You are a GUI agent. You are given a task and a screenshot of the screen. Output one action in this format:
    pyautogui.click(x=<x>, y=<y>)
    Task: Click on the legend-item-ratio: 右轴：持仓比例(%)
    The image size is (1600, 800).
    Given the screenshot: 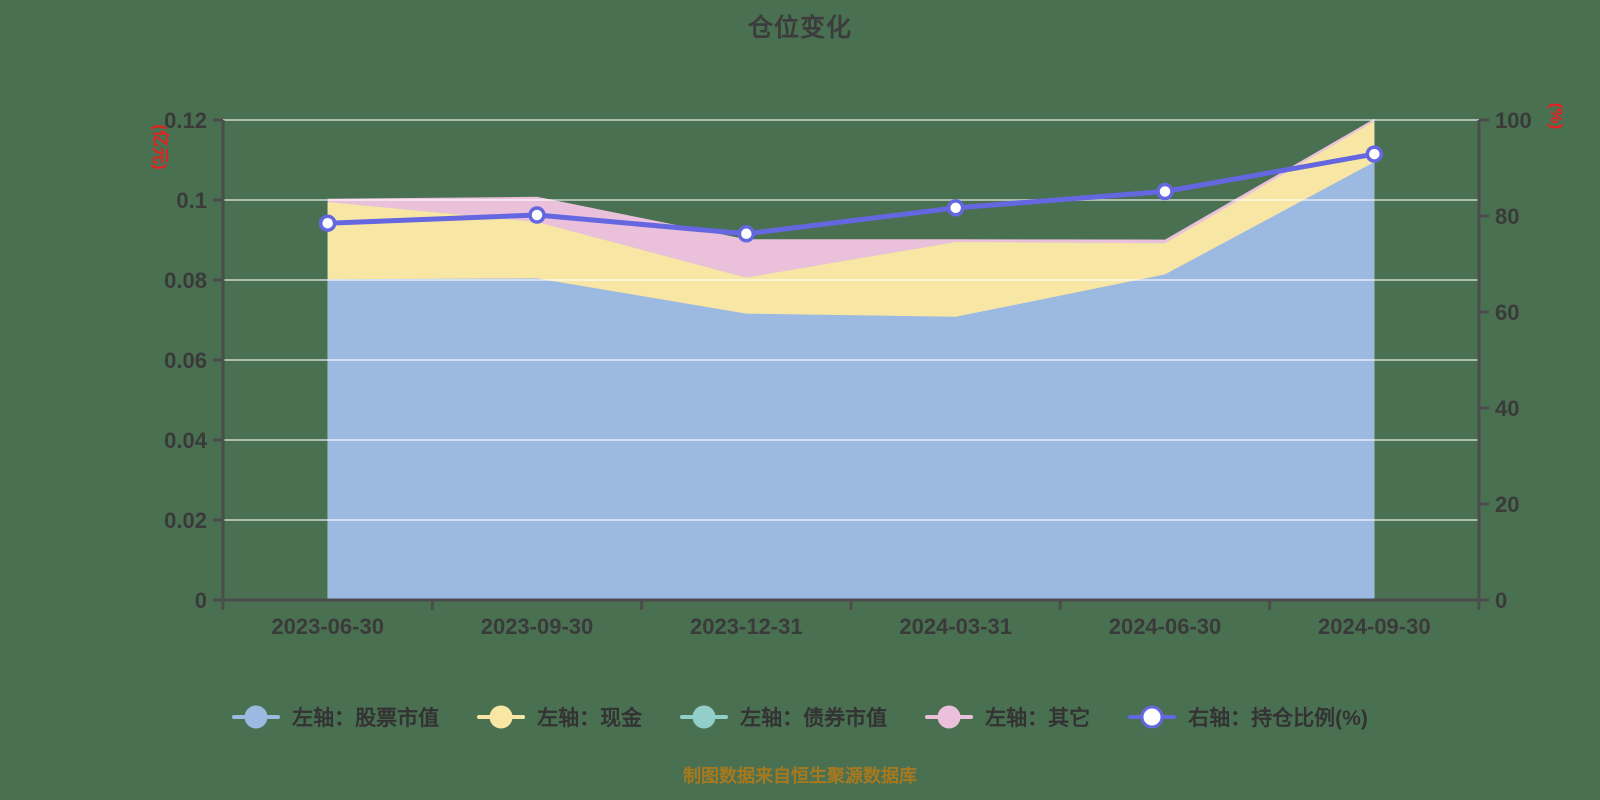 What is the action you would take?
    pyautogui.click(x=1248, y=717)
    